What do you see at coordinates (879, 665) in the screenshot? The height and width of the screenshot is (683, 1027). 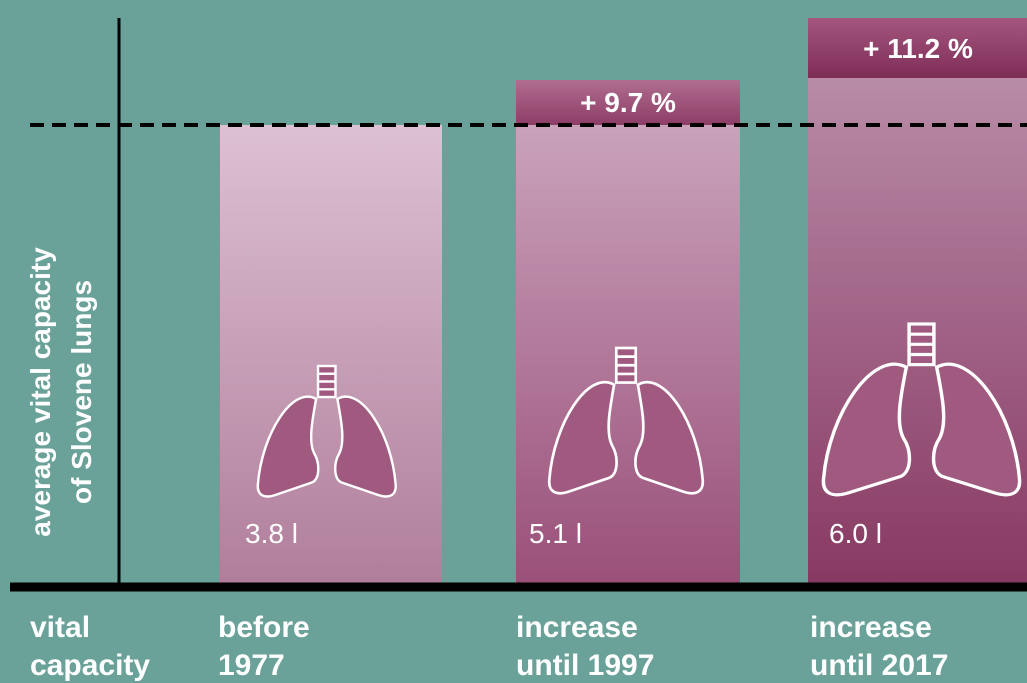 I see `column-label: until 2017` at bounding box center [879, 665].